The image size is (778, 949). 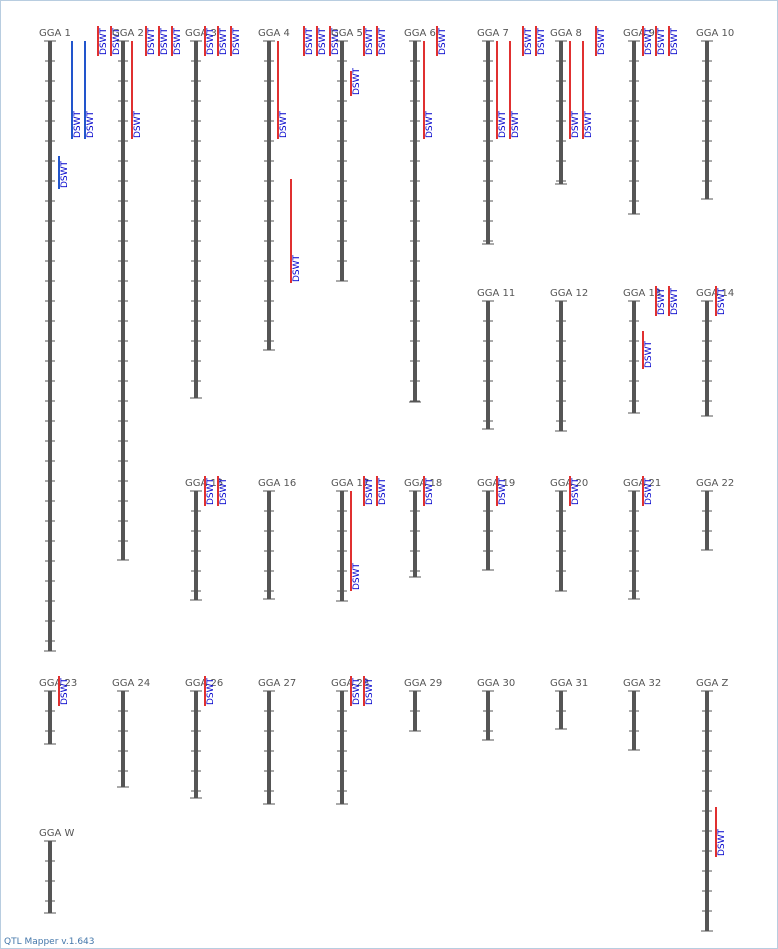 What do you see at coordinates (131, 733) in the screenshot?
I see `chromosome-gga-24: GGA 24` at bounding box center [131, 733].